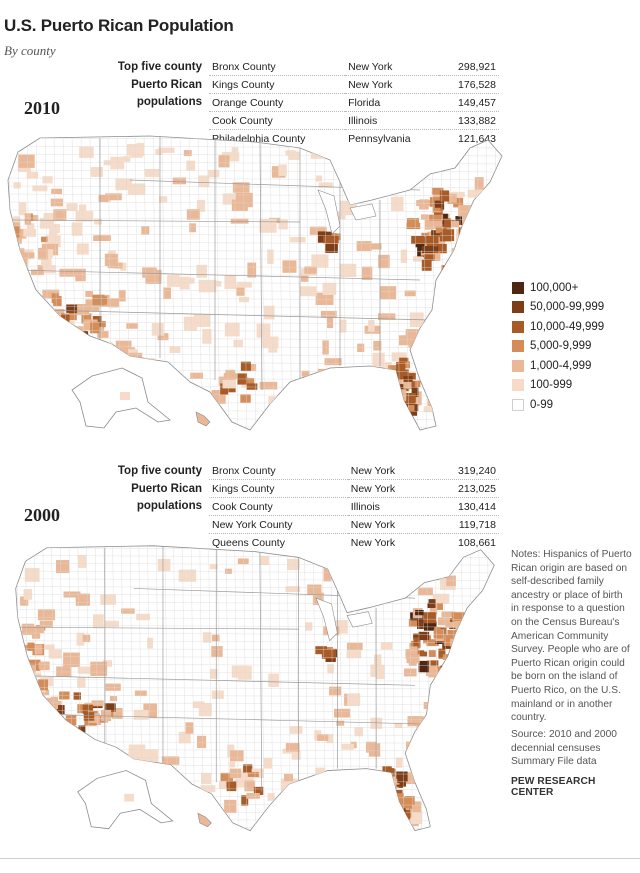 Image resolution: width=640 pixels, height=873 pixels. What do you see at coordinates (248, 542) in the screenshot?
I see `county-name: Queens County` at bounding box center [248, 542].